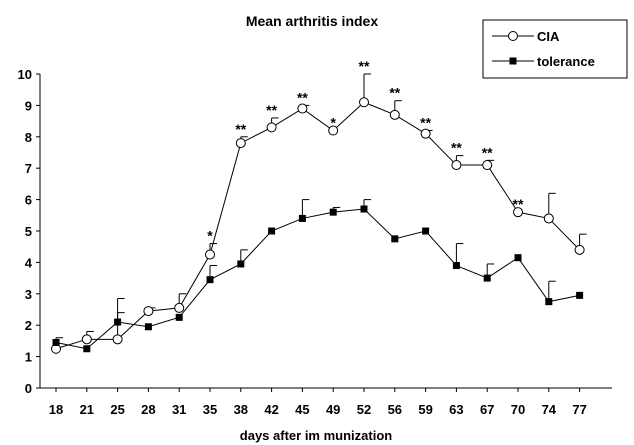 The height and width of the screenshot is (445, 634). I want to click on x-tick-label: 28, so click(148, 409).